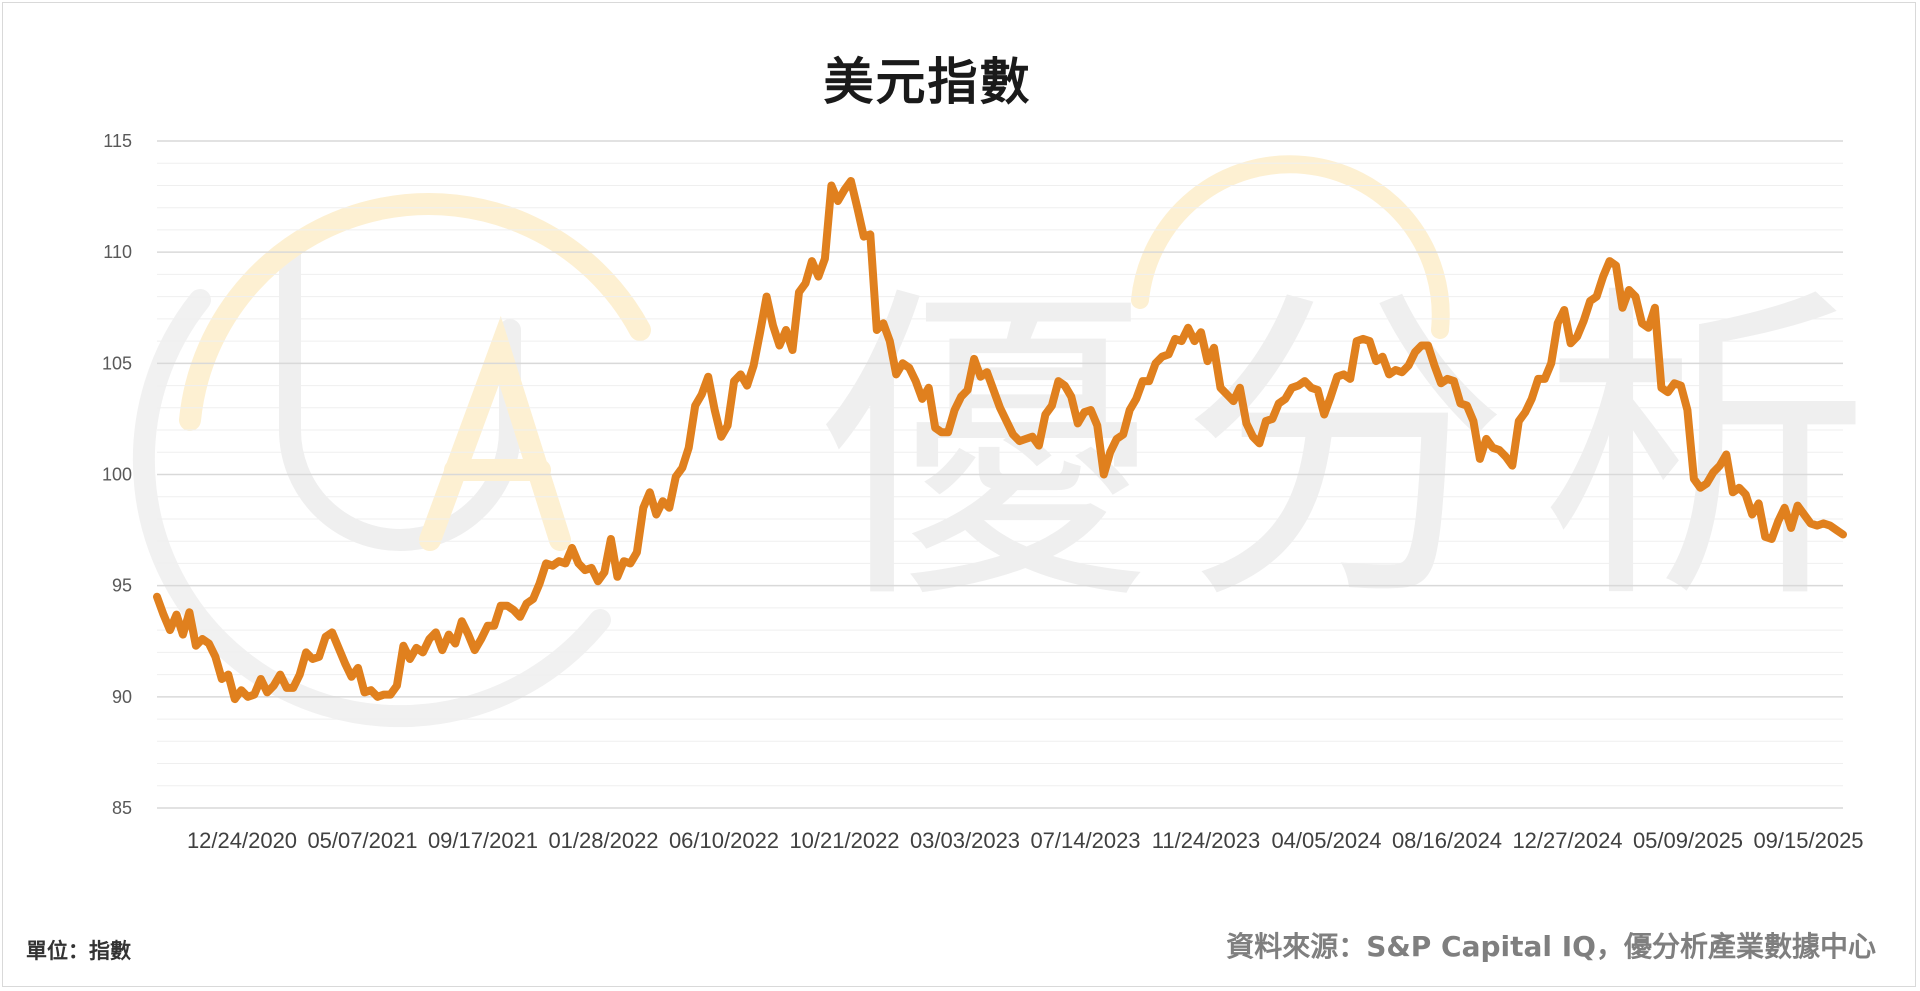 The width and height of the screenshot is (1920, 991). What do you see at coordinates (483, 840) in the screenshot?
I see `x-tick-label: 09/17/2021` at bounding box center [483, 840].